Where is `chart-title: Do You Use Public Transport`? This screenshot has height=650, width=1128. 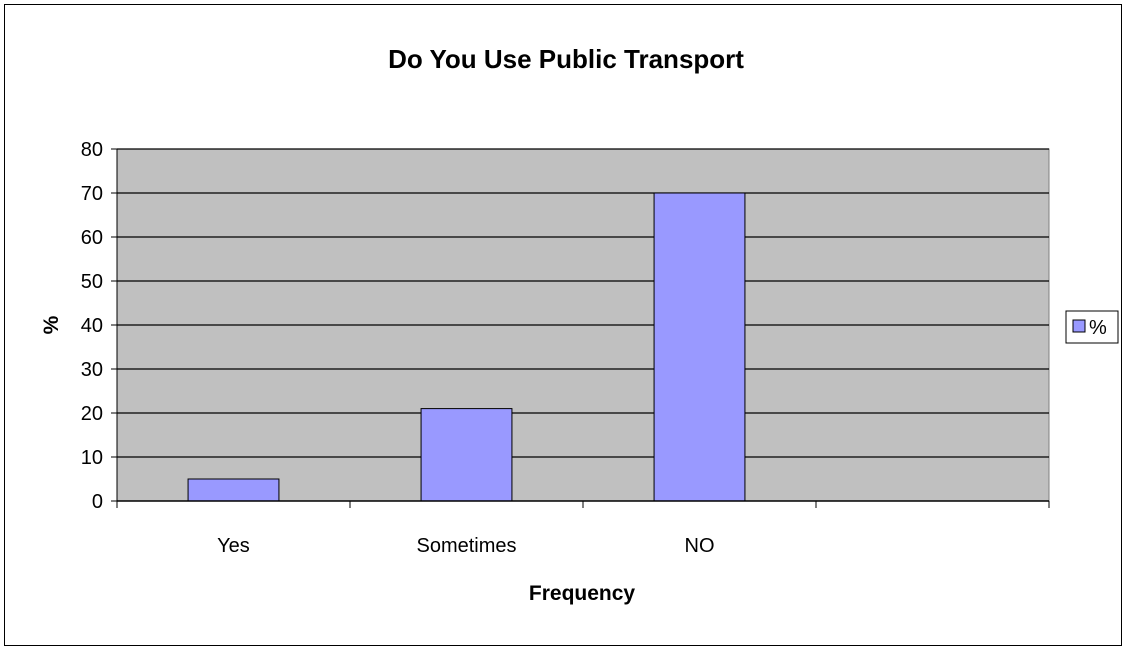
chart-title: Do You Use Public Transport is located at coordinates (566, 59).